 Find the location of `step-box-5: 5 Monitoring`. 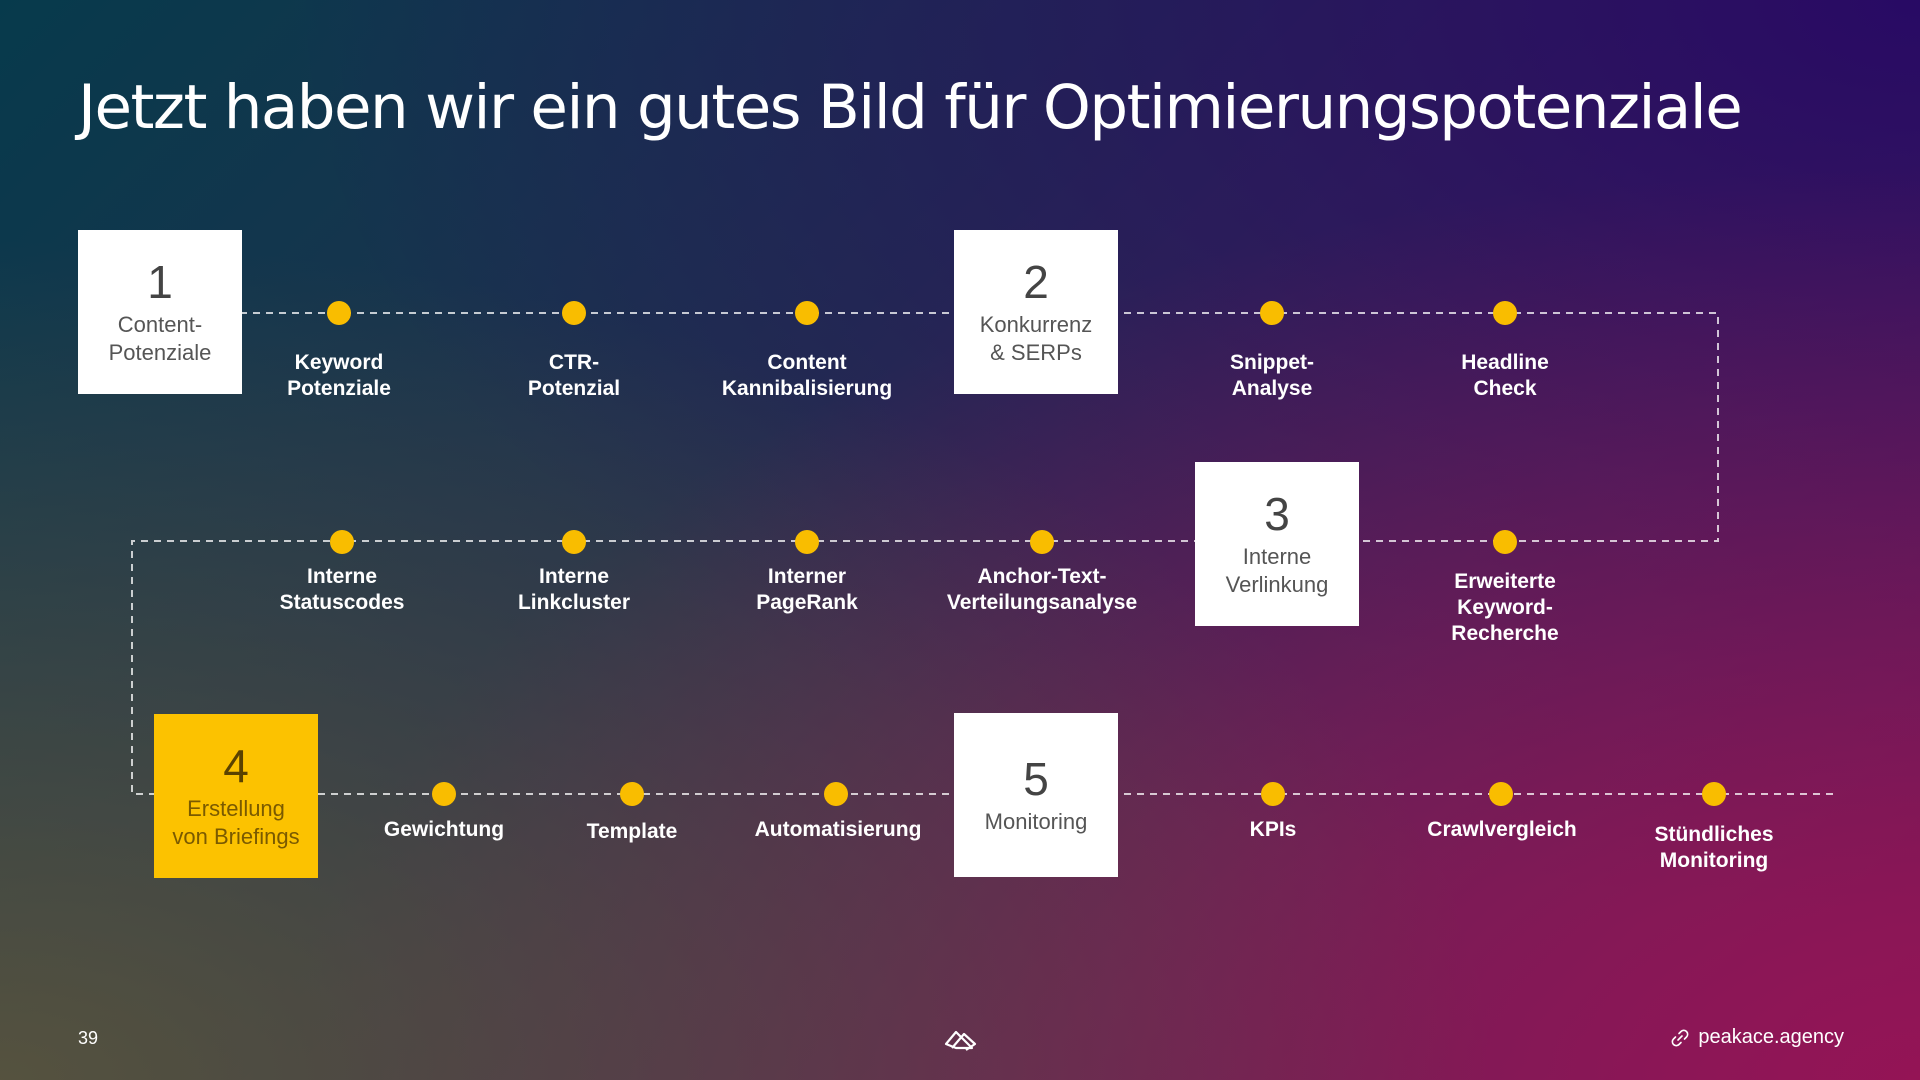

step-box-5: 5 Monitoring is located at coordinates (1036, 795).